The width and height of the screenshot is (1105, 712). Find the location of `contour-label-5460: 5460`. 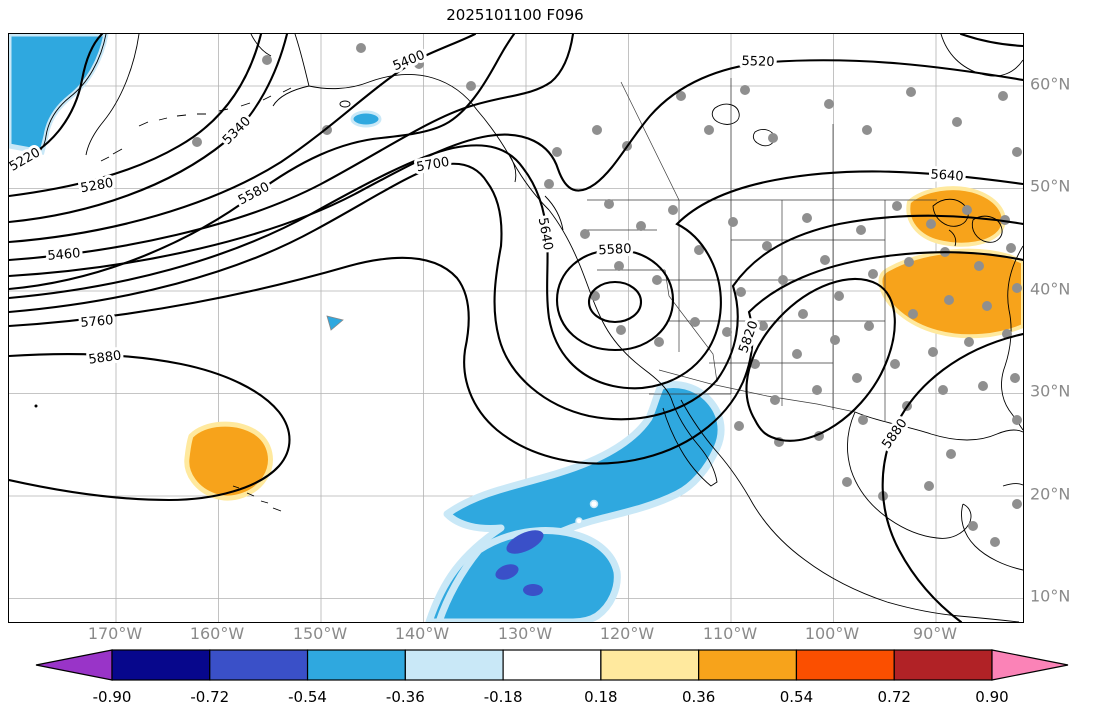

contour-label-5460: 5460 is located at coordinates (64, 255).